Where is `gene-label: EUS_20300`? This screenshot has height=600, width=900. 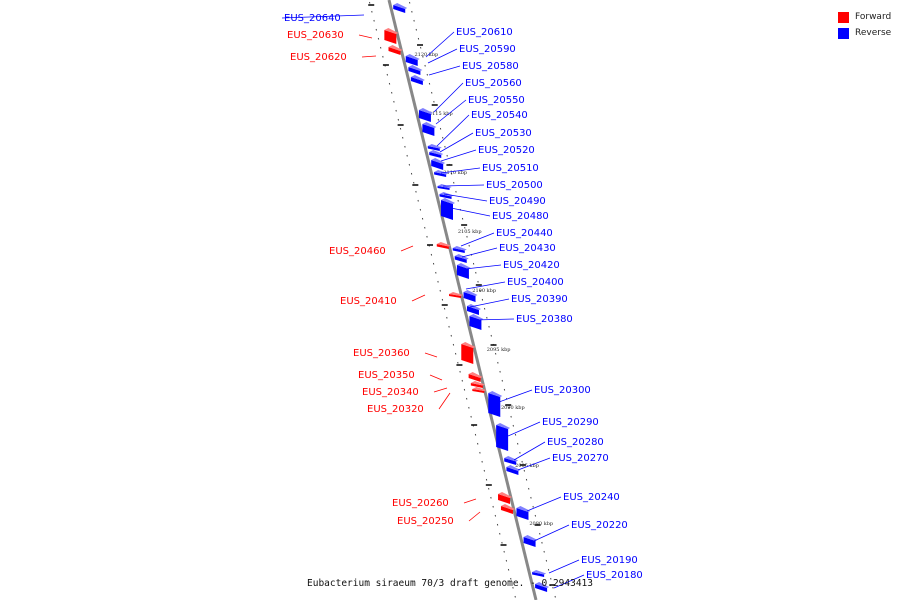 gene-label: EUS_20300 is located at coordinates (562, 390).